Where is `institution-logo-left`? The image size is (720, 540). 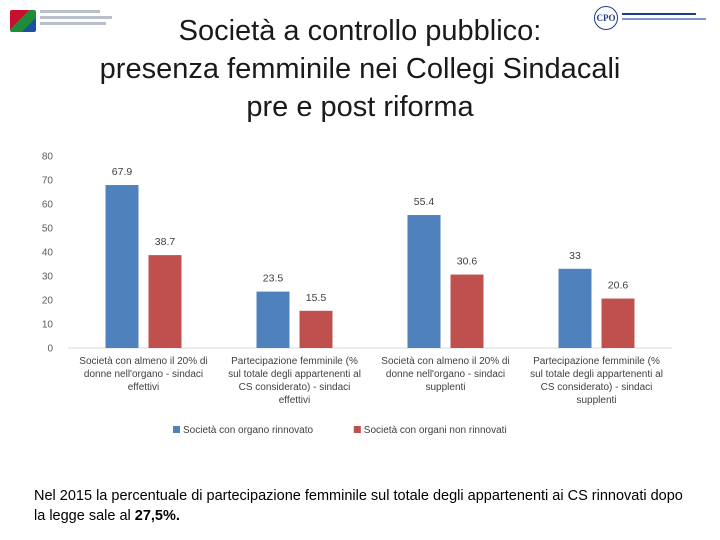 institution-logo-left is located at coordinates (64, 21).